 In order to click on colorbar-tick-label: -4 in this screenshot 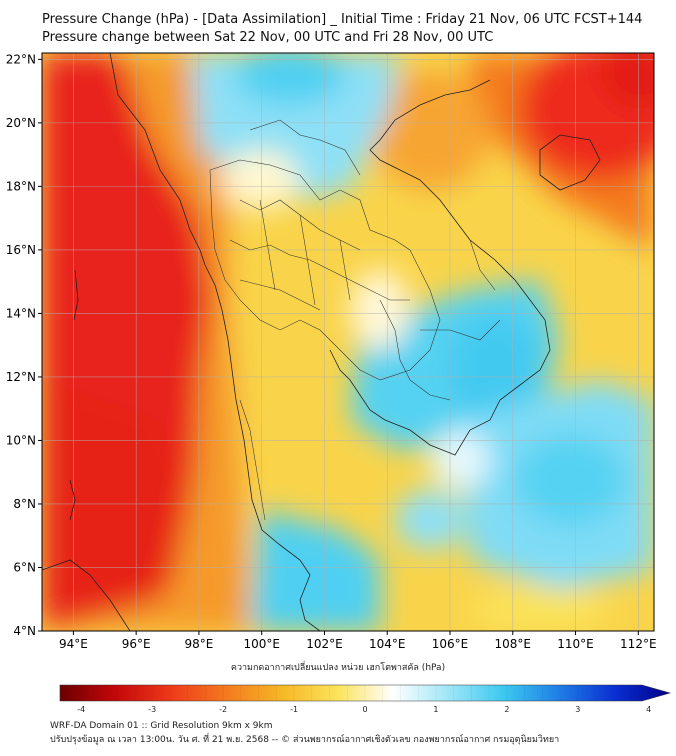, I will do `click(81, 709)`.